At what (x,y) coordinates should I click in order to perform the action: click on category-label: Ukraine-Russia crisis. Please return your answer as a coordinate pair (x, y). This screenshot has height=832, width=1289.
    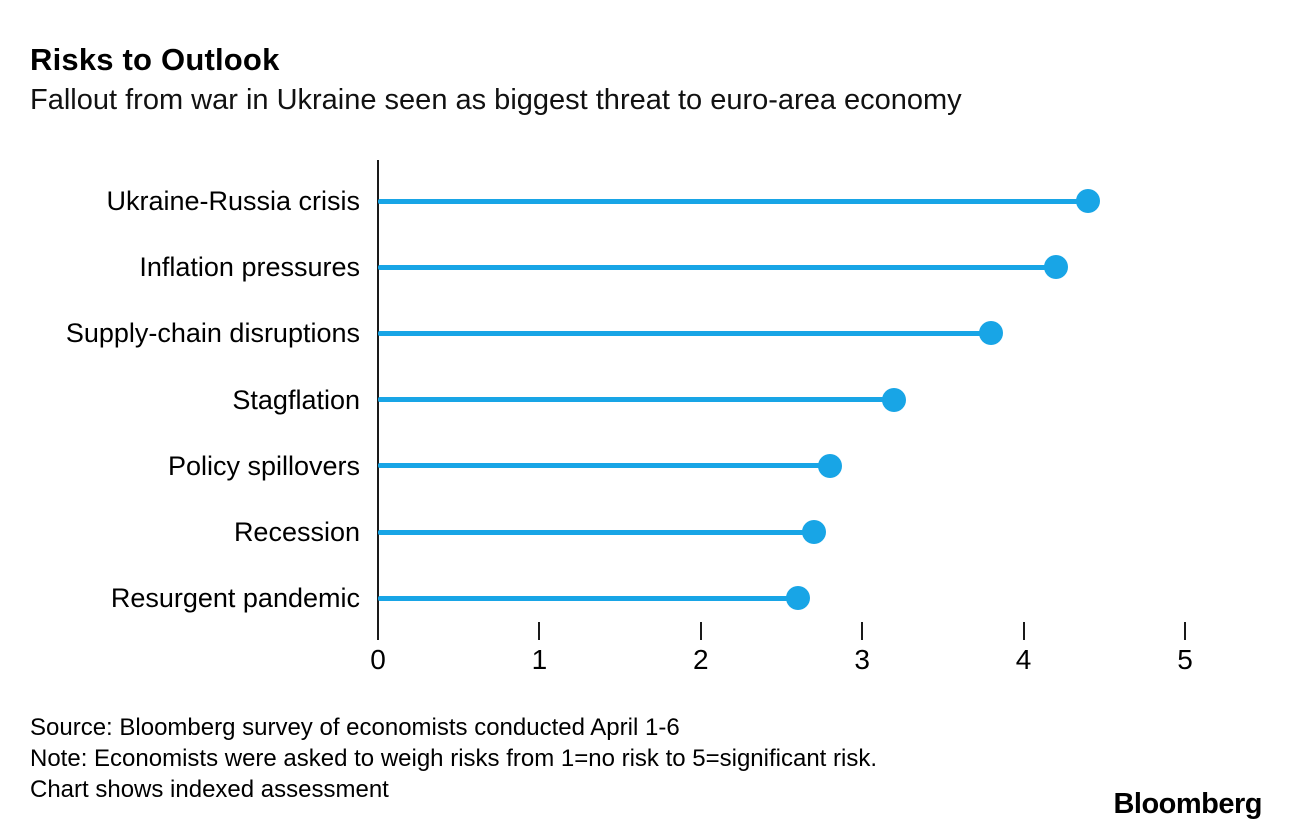
    Looking at the image, I should click on (233, 201).